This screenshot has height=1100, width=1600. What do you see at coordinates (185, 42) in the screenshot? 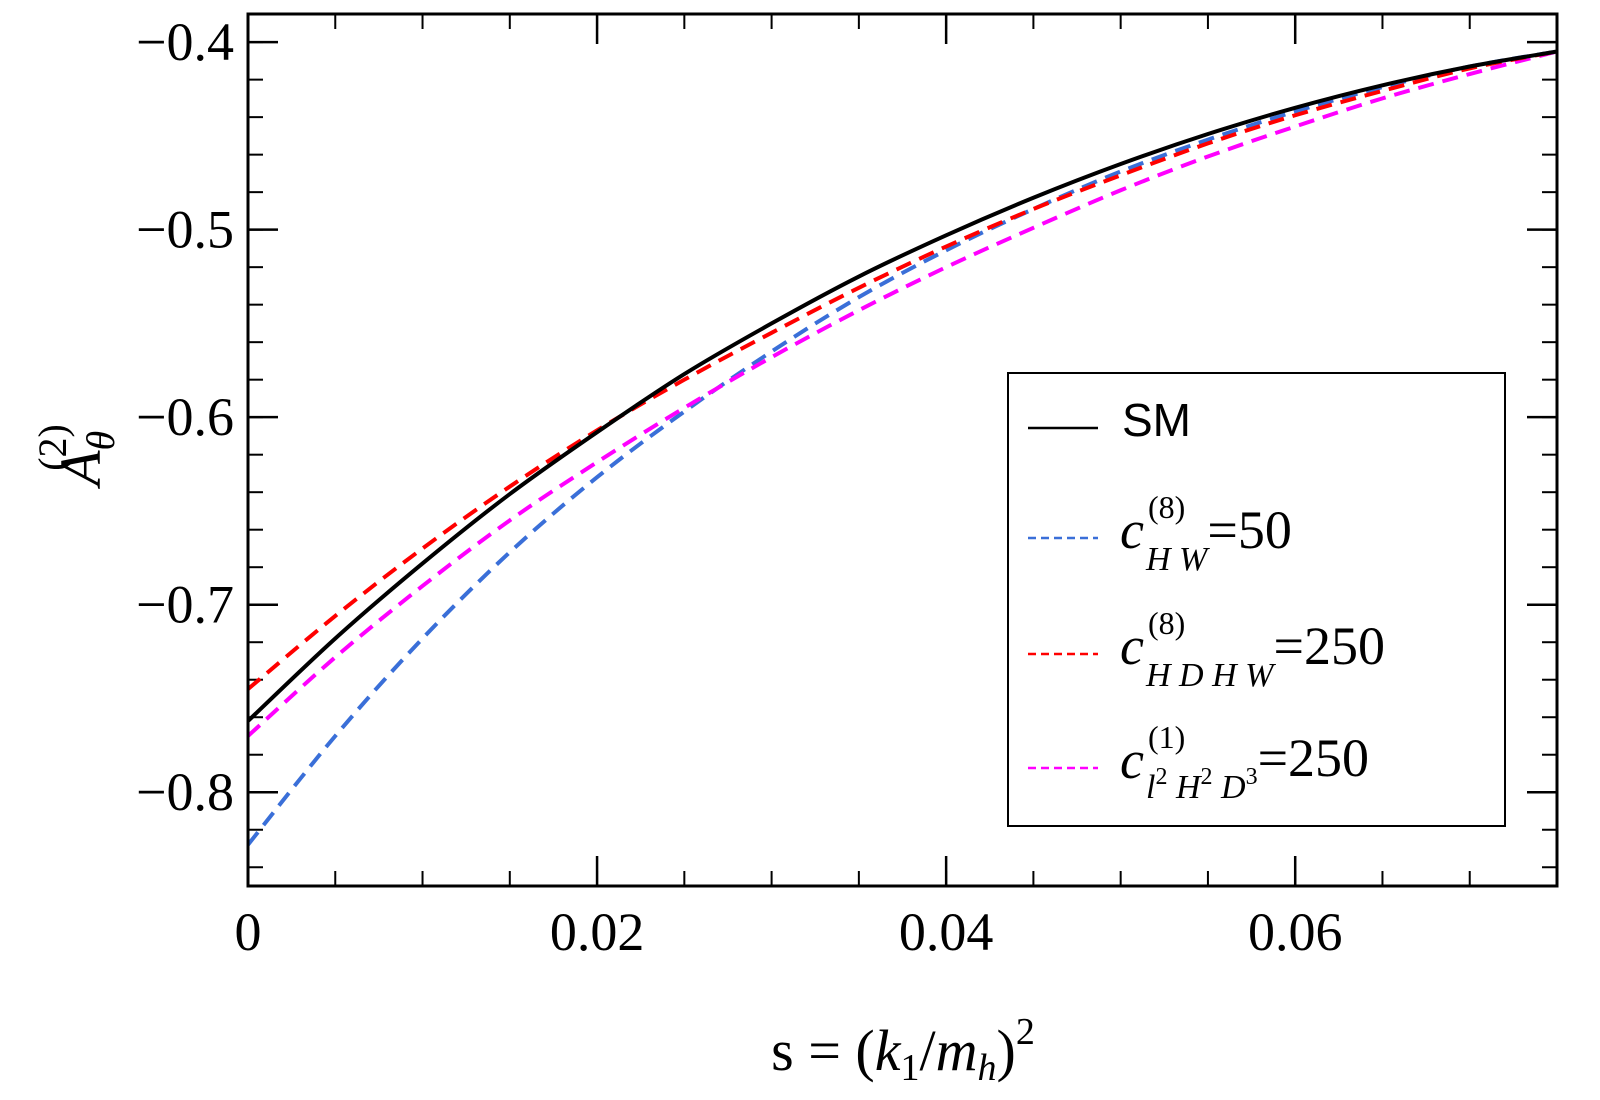
I see `y-tick-label: −0.4` at bounding box center [185, 42].